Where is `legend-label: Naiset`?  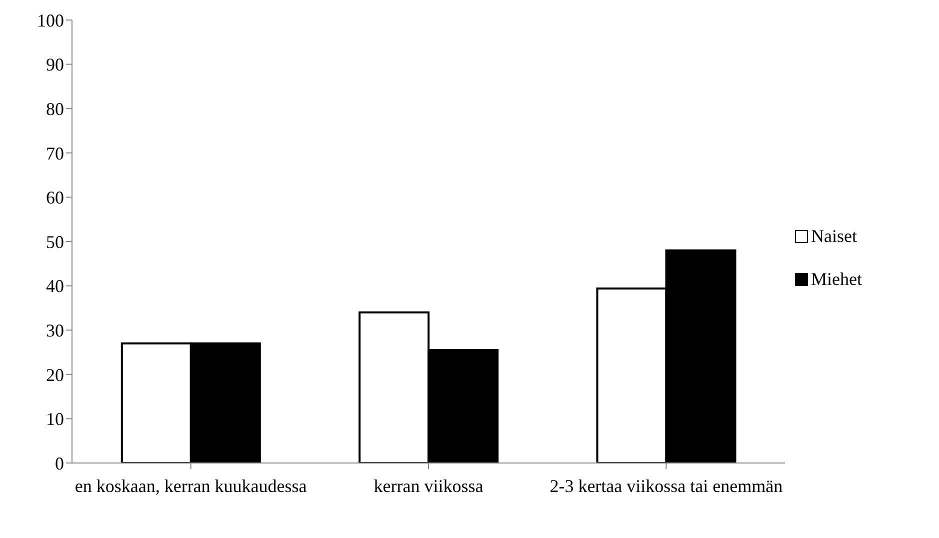 legend-label: Naiset is located at coordinates (834, 236).